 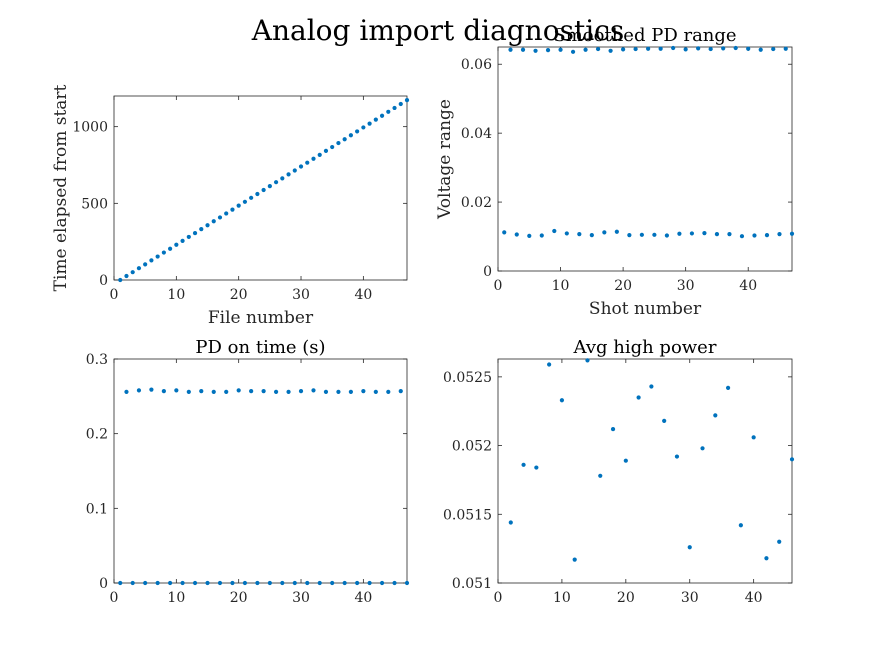 What do you see at coordinates (498, 286) in the screenshot?
I see `x-tick-label: 0` at bounding box center [498, 286].